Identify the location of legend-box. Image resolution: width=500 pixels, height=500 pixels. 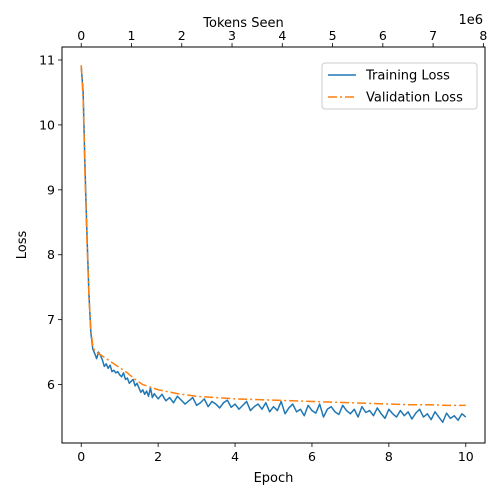
(399, 86).